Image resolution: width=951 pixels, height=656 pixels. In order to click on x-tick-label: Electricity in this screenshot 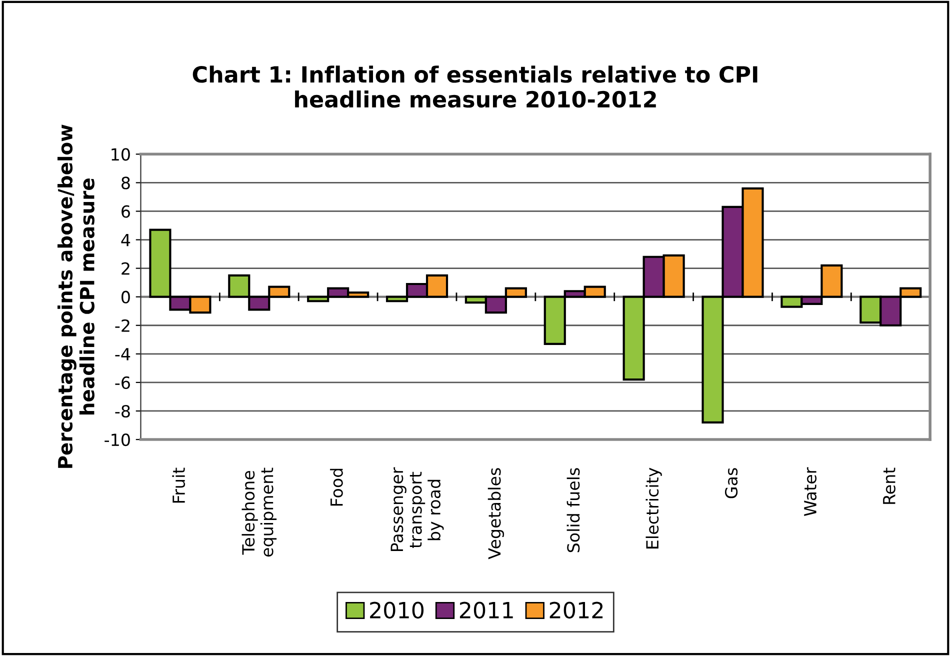, I will do `click(654, 508)`.